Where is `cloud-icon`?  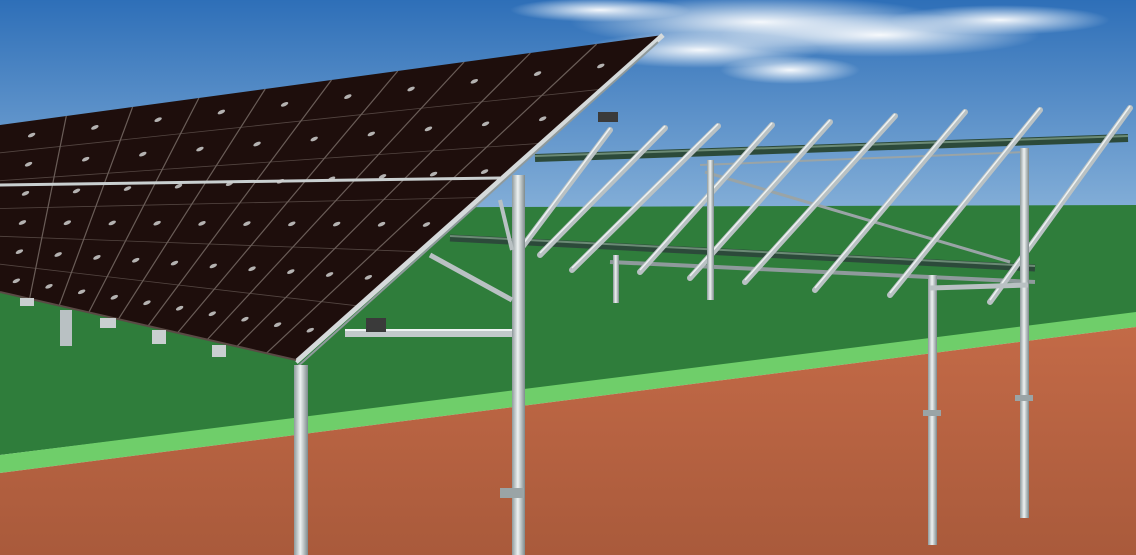 cloud-icon is located at coordinates (810, 42).